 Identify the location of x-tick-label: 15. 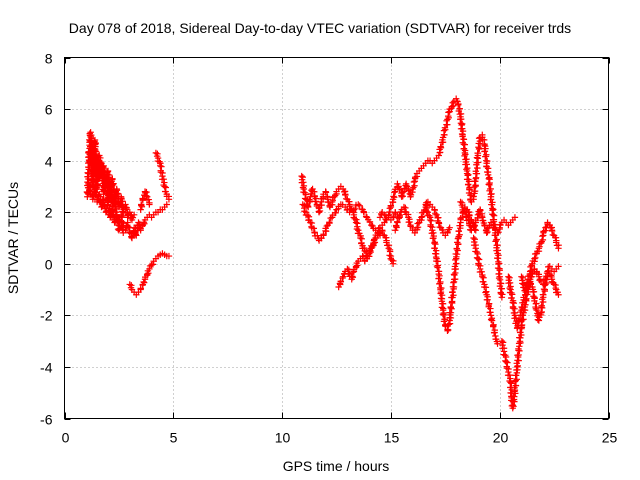
(392, 438).